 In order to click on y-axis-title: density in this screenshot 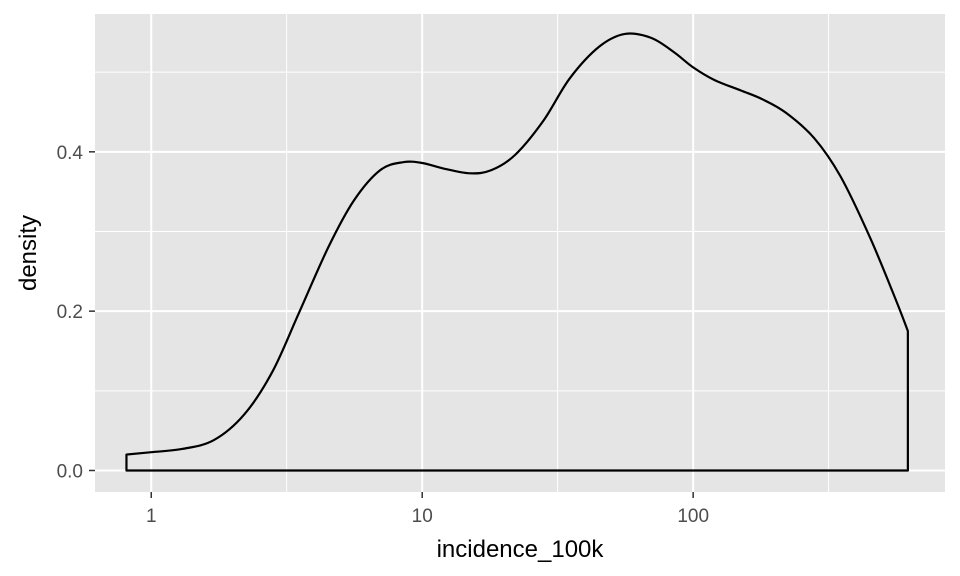, I will do `click(28, 253)`.